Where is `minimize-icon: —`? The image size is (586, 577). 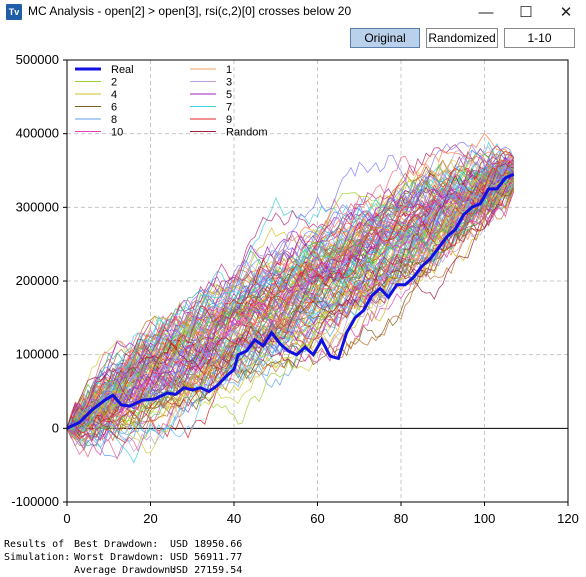
minimize-icon: — is located at coordinates (486, 12).